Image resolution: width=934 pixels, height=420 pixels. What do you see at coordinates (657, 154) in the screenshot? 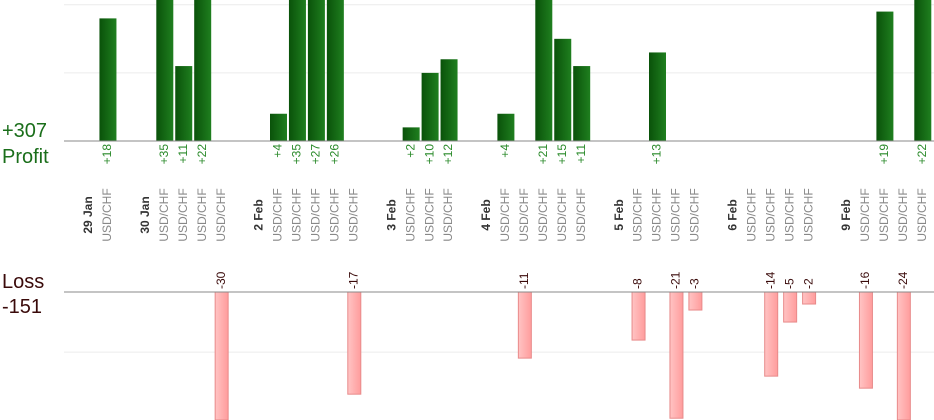
I see `data-label: +13` at bounding box center [657, 154].